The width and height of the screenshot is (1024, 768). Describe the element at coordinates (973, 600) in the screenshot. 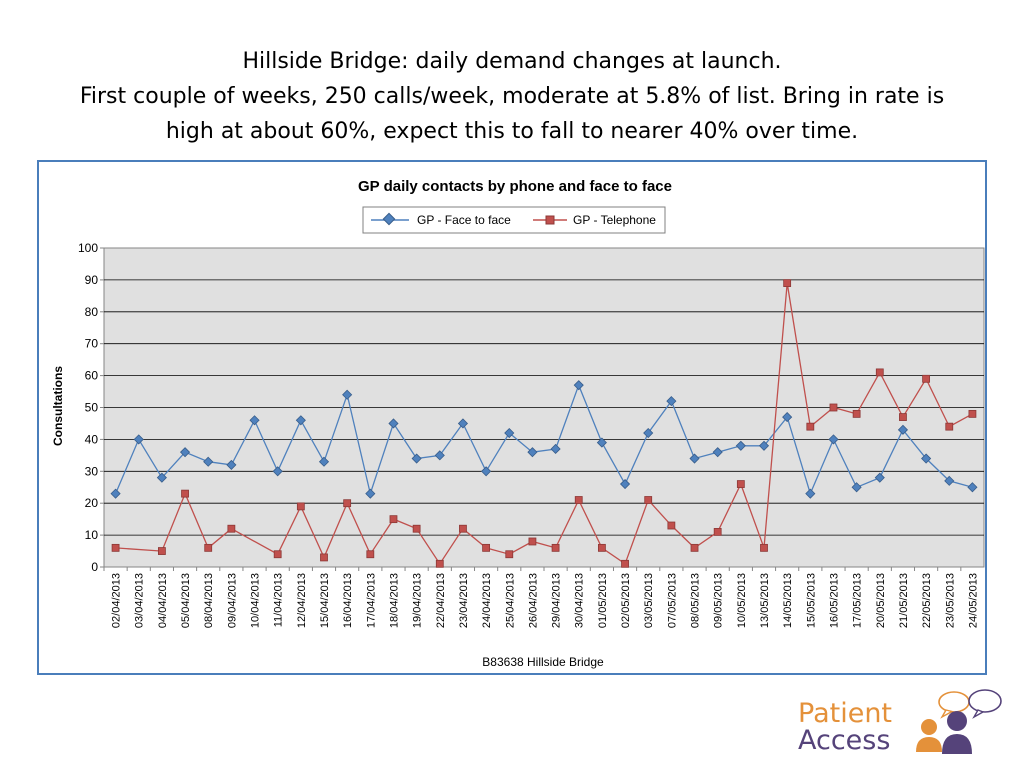

I see `x-tick-label: 24/05/2013` at that location.